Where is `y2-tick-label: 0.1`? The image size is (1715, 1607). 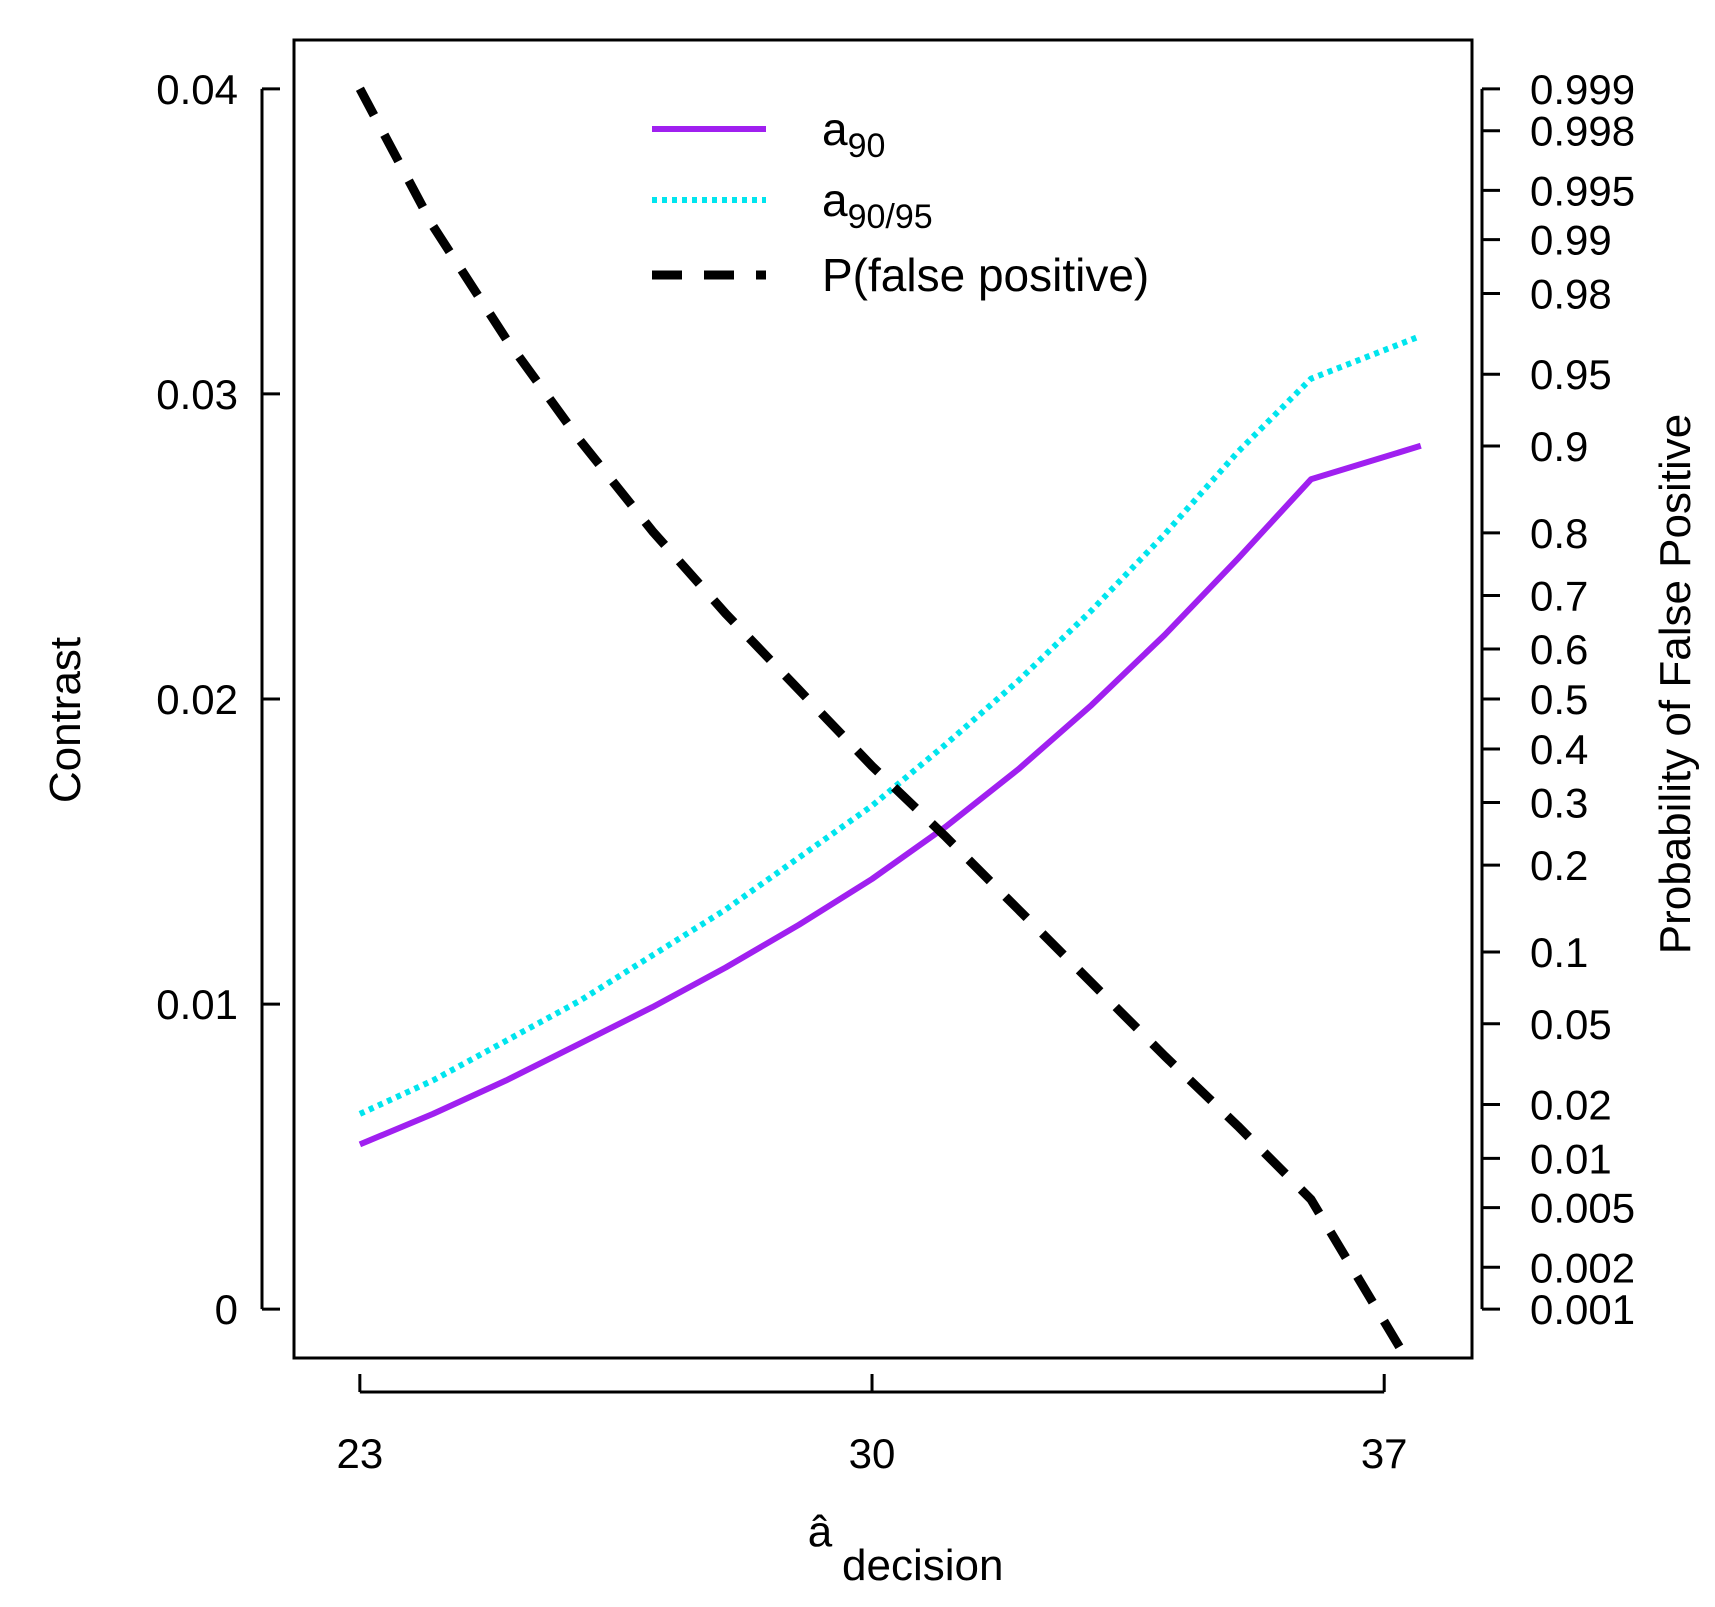
y2-tick-label: 0.1 is located at coordinates (1559, 952).